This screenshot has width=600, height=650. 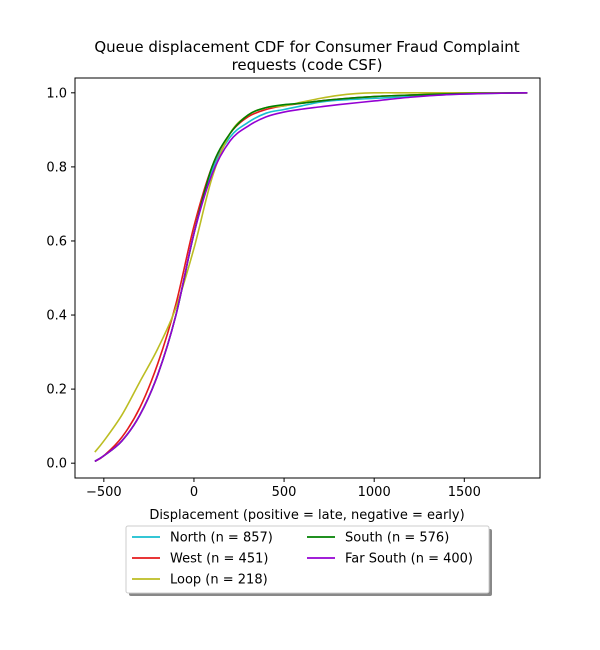 What do you see at coordinates (409, 559) in the screenshot?
I see `legend-label-far-south: Far South (n = 400)` at bounding box center [409, 559].